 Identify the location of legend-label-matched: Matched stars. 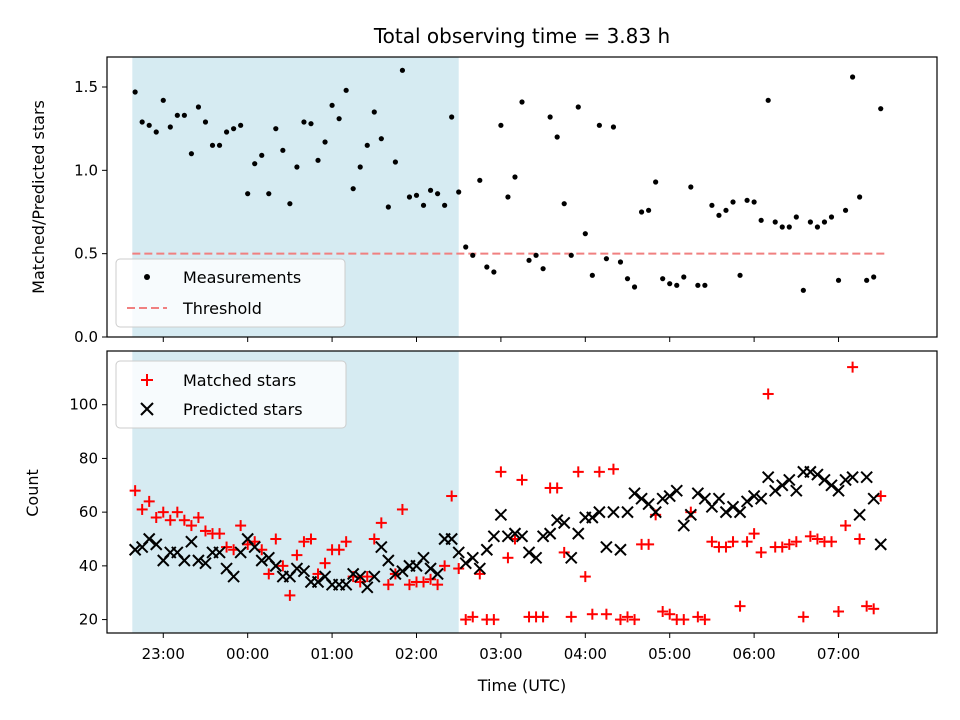
(239, 380).